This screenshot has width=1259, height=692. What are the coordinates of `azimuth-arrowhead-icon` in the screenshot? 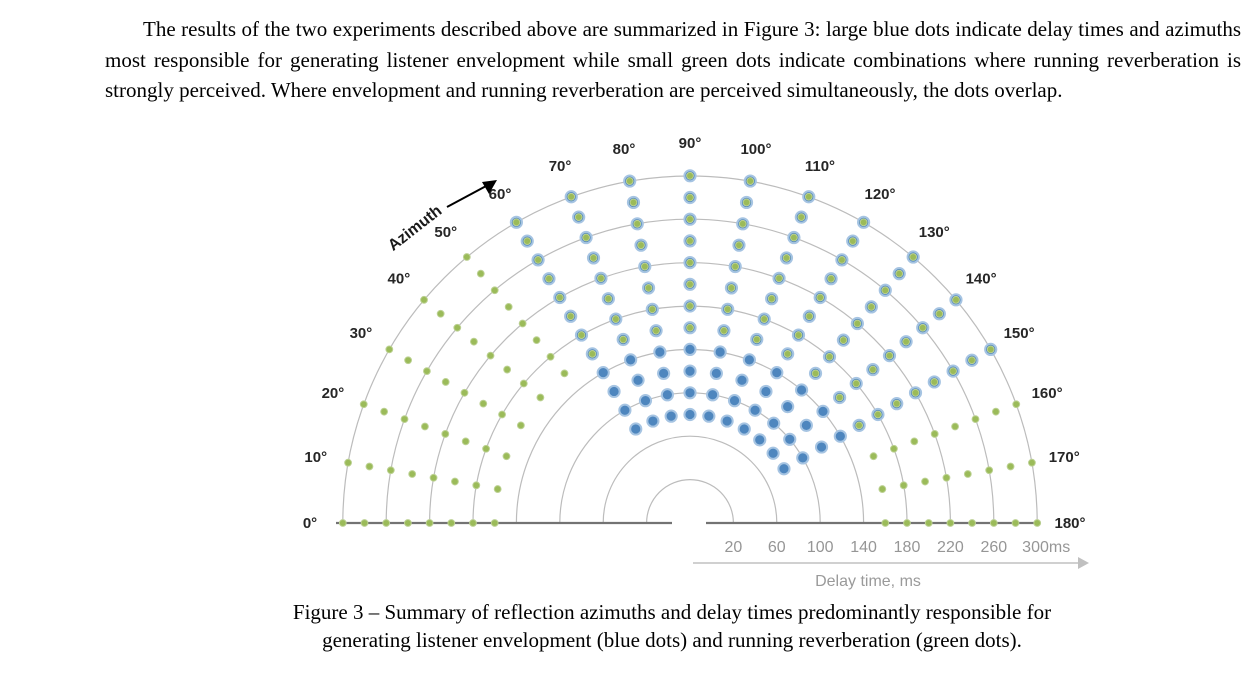 It's located at (489, 187).